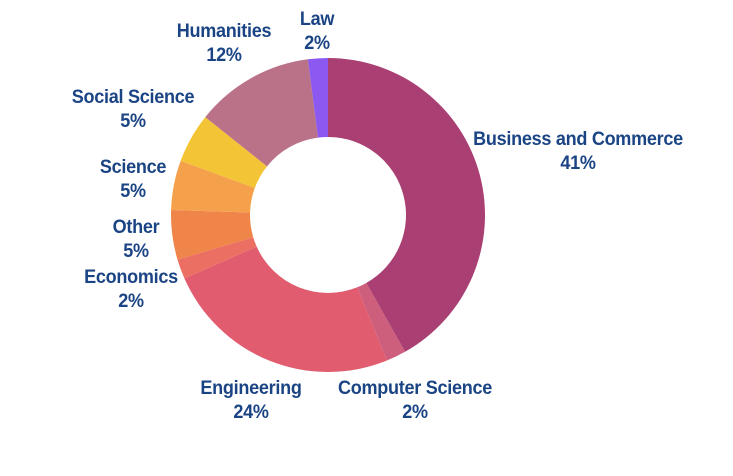 The width and height of the screenshot is (733, 476). What do you see at coordinates (285, 309) in the screenshot?
I see `pie-segment-engineering` at bounding box center [285, 309].